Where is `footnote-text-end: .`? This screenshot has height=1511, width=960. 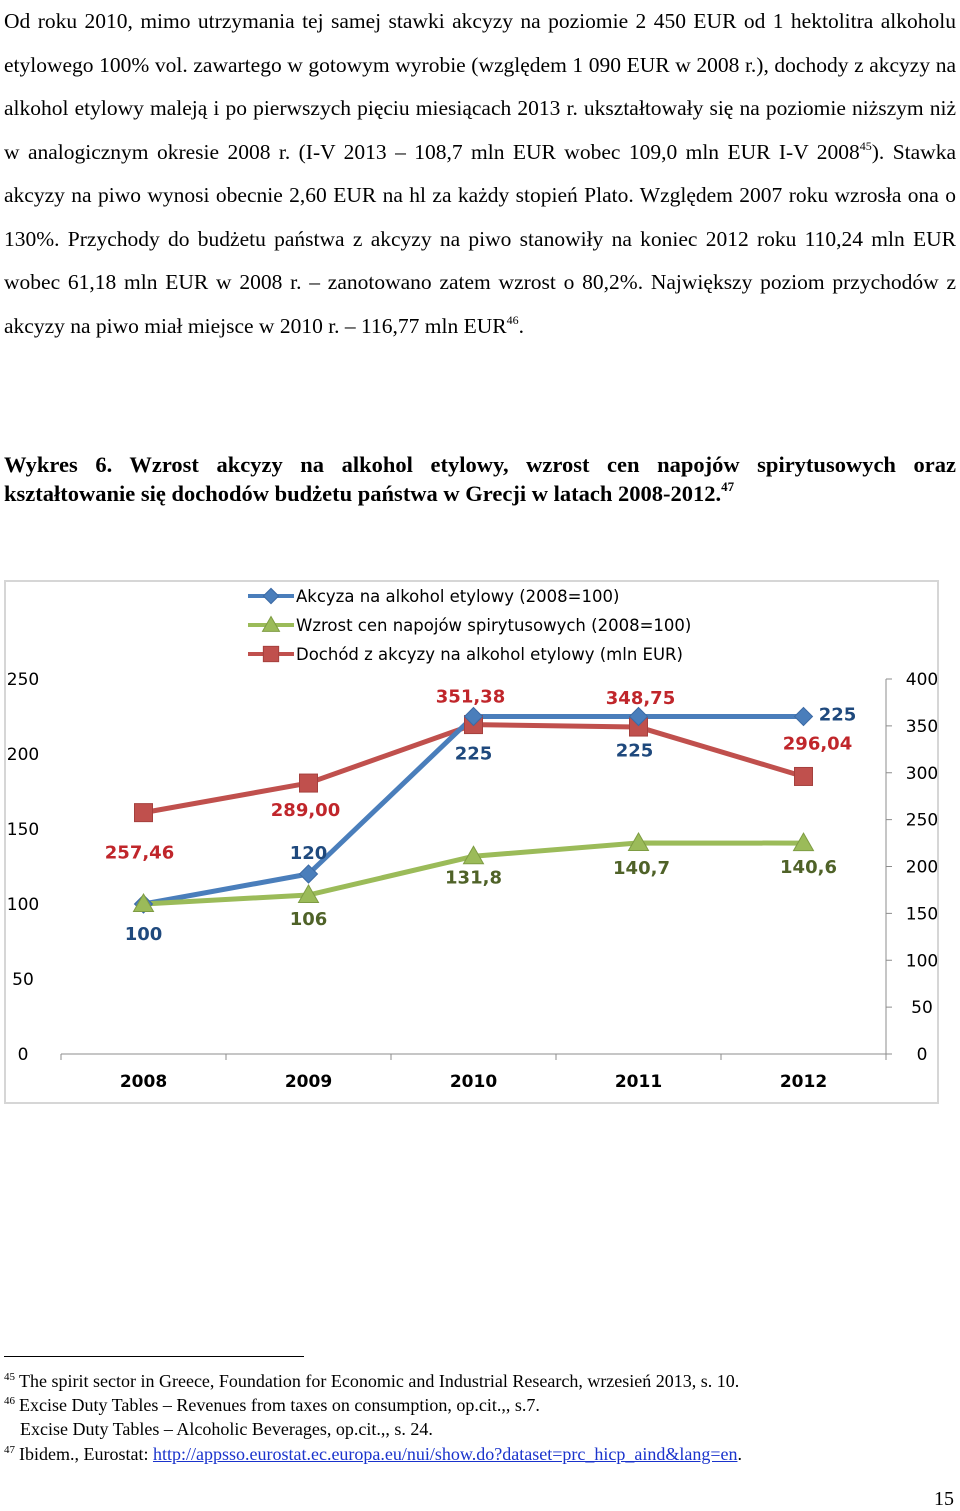
footnote-text-end: . is located at coordinates (739, 1454).